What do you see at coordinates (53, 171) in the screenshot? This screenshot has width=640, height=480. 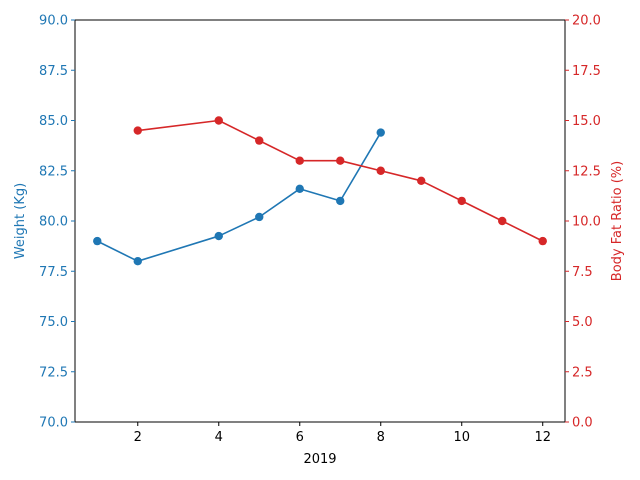 I see `y-left-tick-label: 82.5` at bounding box center [53, 171].